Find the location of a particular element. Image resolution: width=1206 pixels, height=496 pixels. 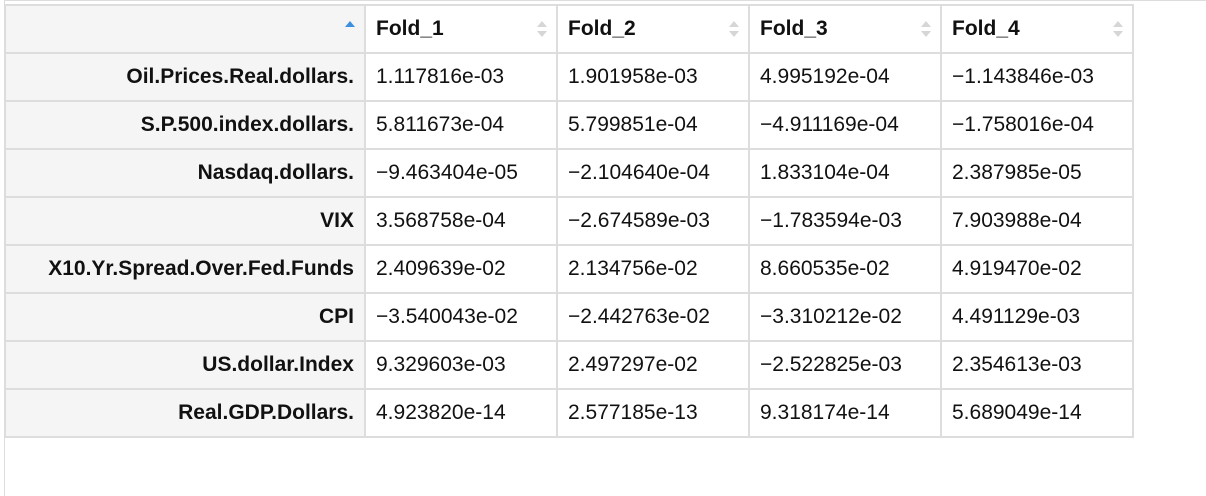

row-header: Nasdaq.dollars. is located at coordinates (185, 173).